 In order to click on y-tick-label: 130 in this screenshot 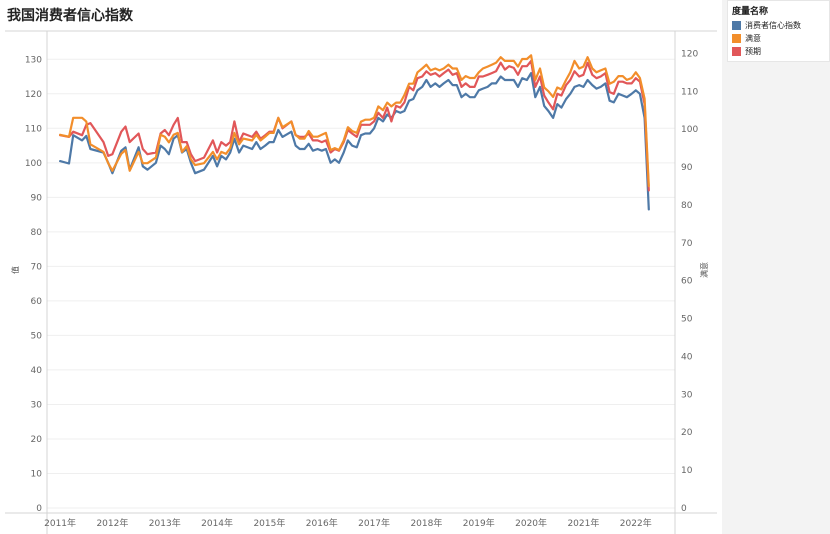, I will do `click(33, 60)`.